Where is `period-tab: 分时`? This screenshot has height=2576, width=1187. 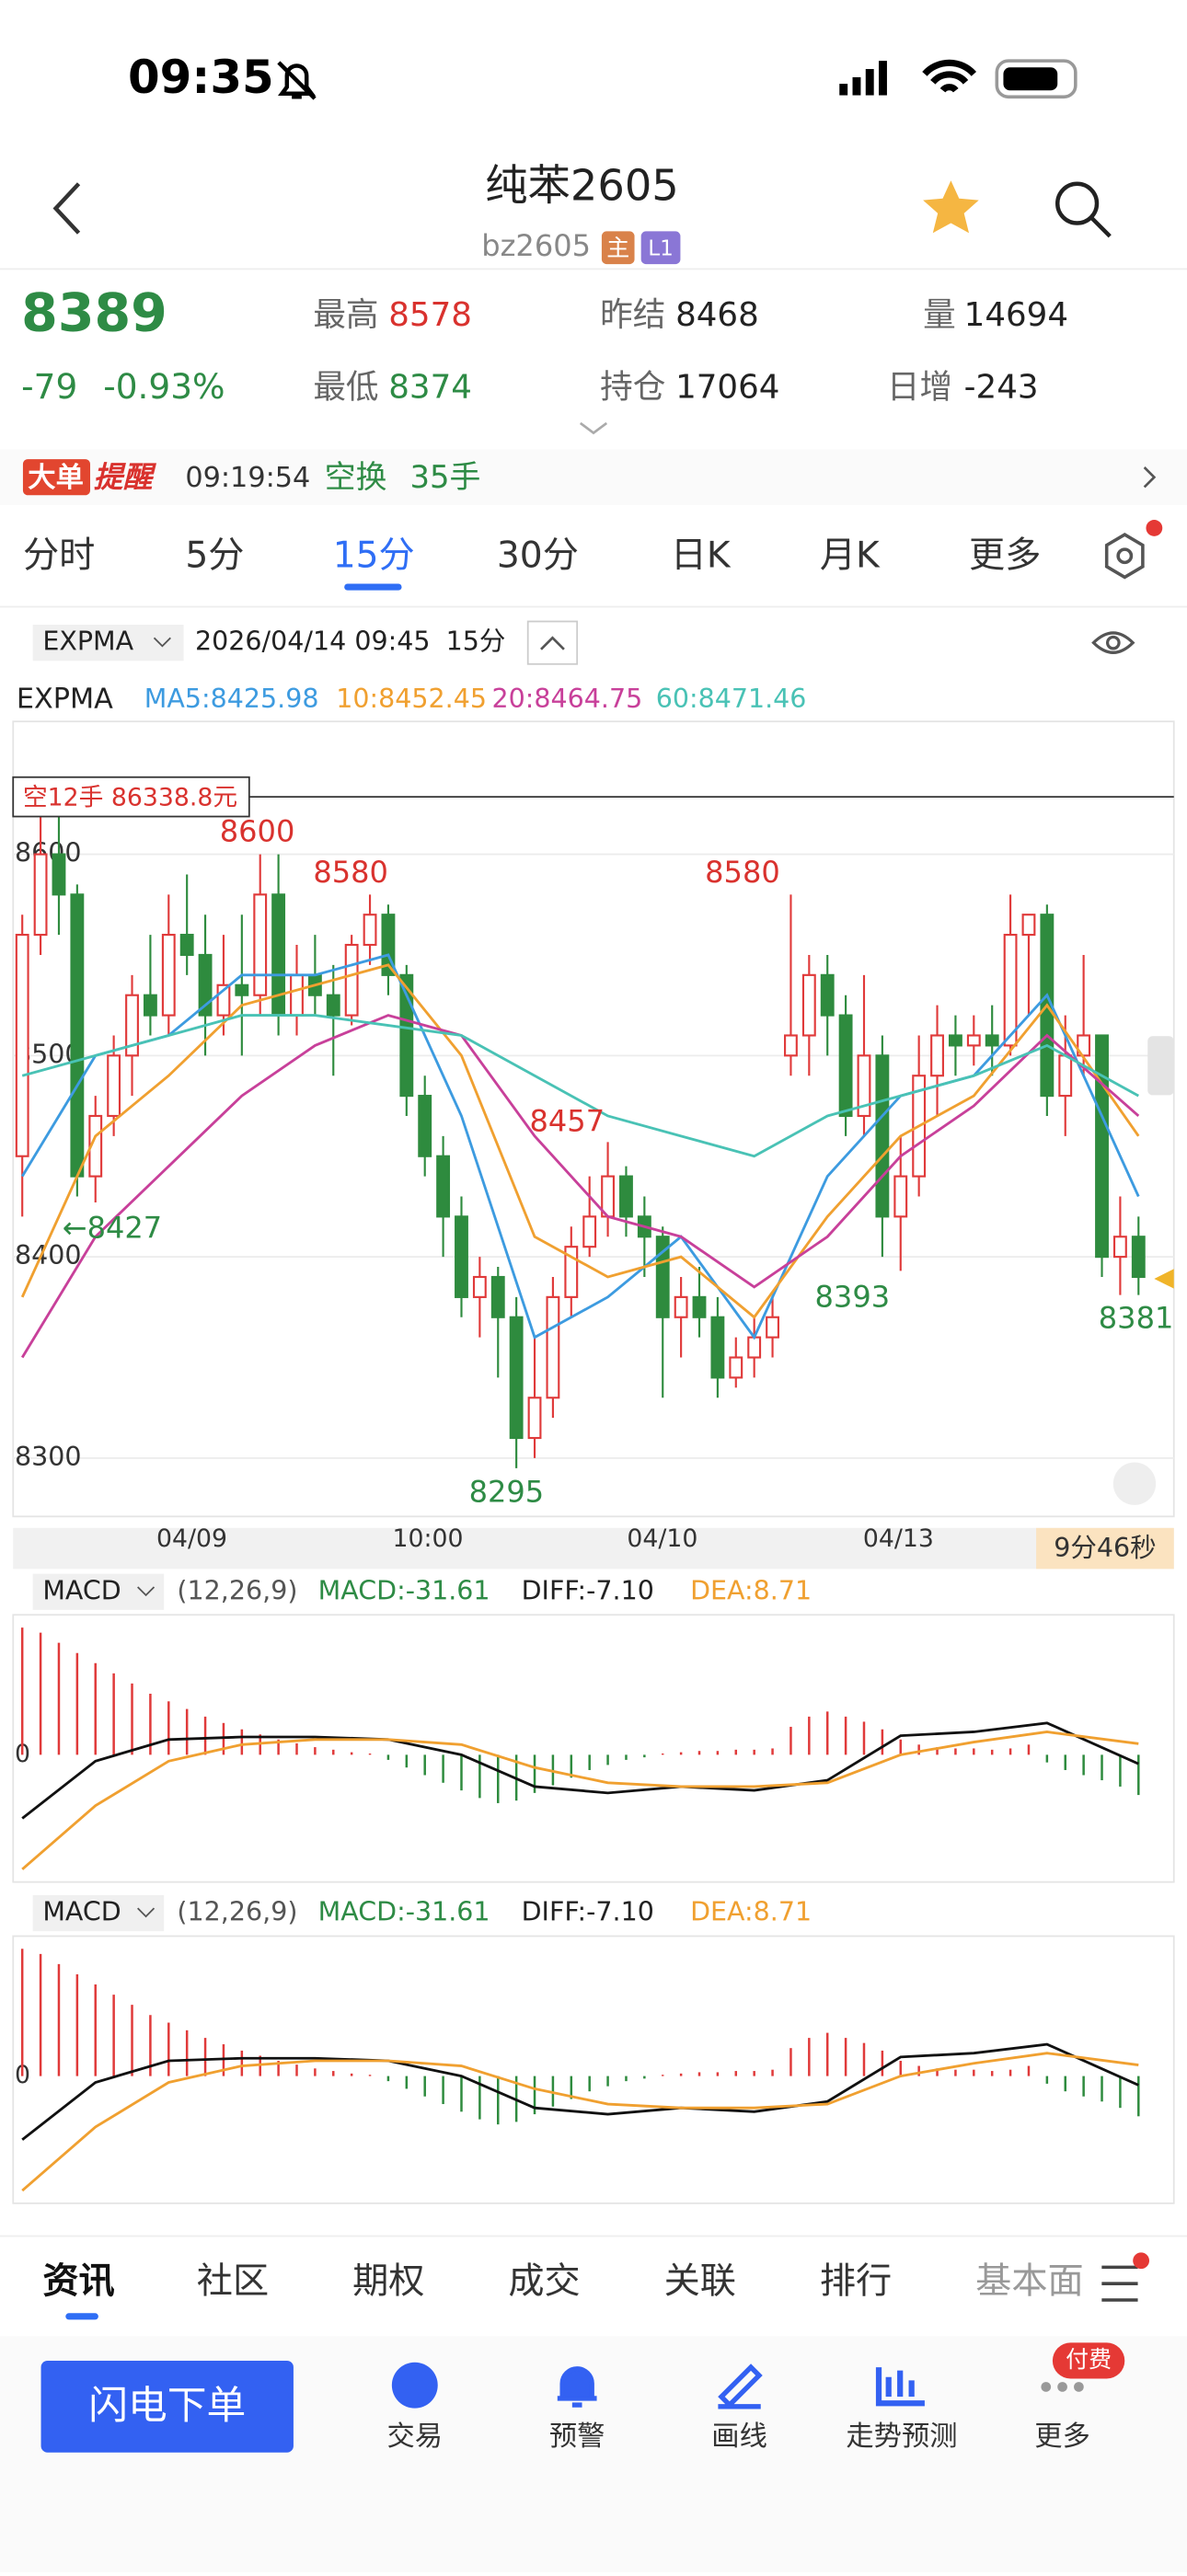
period-tab: 分时 is located at coordinates (59, 556).